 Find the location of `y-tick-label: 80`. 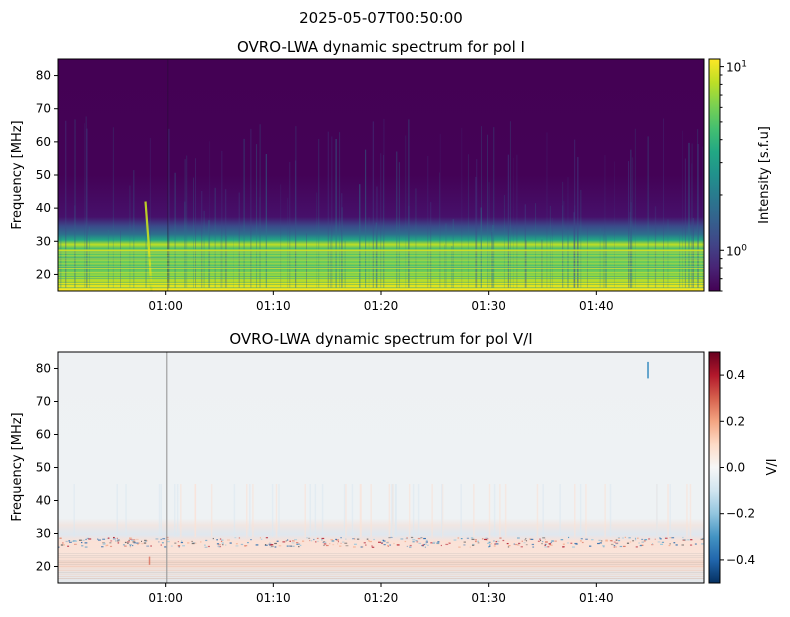

y-tick-label: 80 is located at coordinates (43, 369).